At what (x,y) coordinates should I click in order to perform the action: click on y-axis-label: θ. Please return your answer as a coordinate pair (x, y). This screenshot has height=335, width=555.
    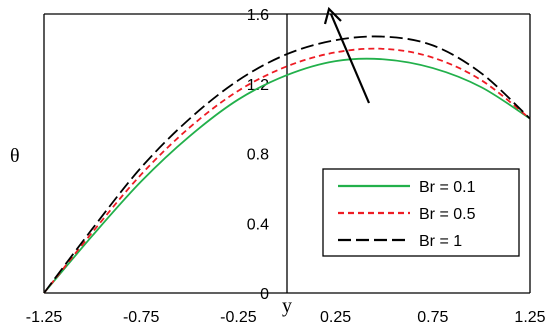
    Looking at the image, I should click on (15, 156).